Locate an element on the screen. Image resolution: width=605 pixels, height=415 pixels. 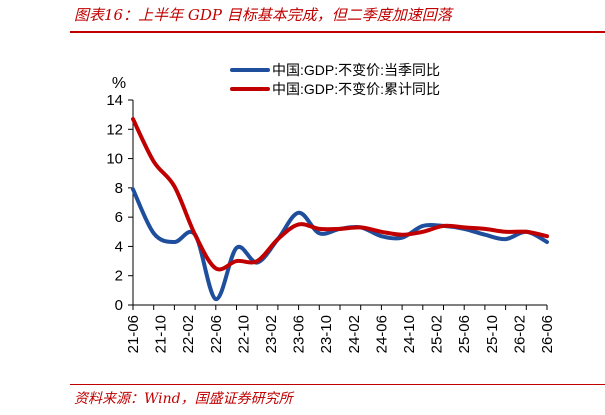
x-tick-label: 22-02 is located at coordinates (188, 334).